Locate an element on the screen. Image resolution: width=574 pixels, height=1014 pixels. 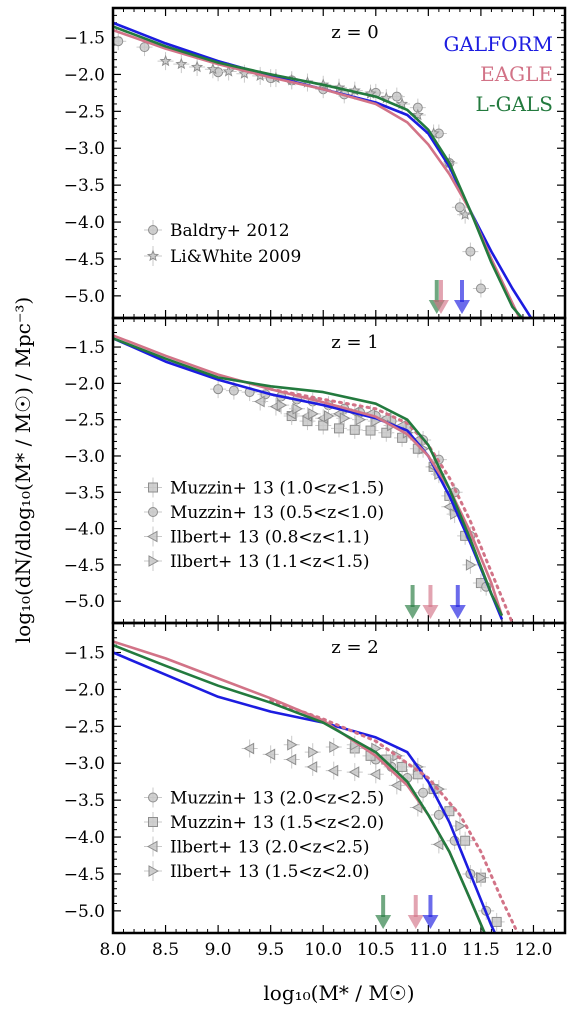
x-tick-label: 8.0 is located at coordinates (112, 950).